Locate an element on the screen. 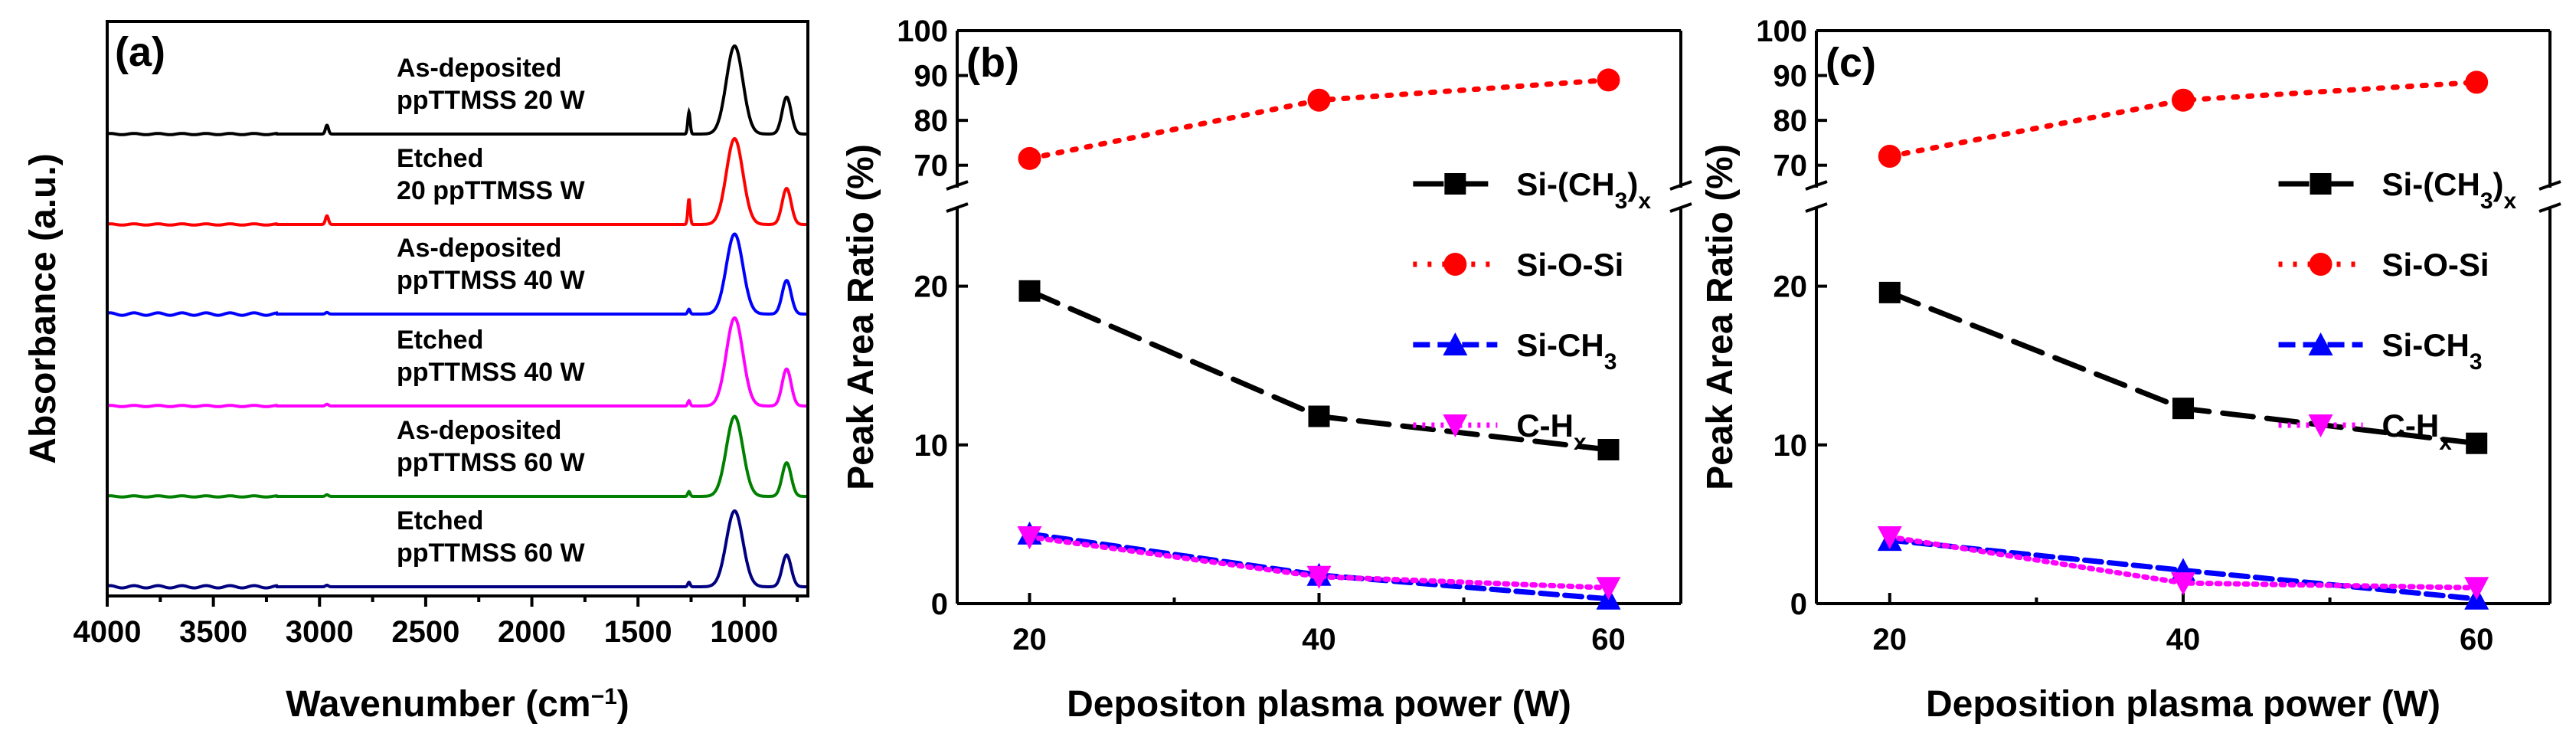  spectrum-label-line2: 20 ppTTMSS W is located at coordinates (491, 190).